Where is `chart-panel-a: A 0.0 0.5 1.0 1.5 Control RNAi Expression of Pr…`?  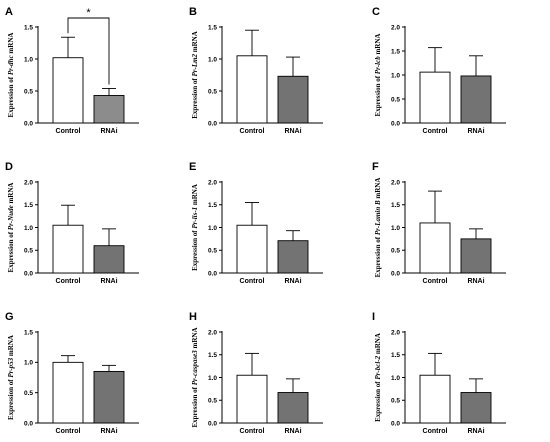
chart-panel-a: A 0.0 0.5 1.0 1.5 Control RNAi Expression of Pr… is located at coordinates (72, 70).